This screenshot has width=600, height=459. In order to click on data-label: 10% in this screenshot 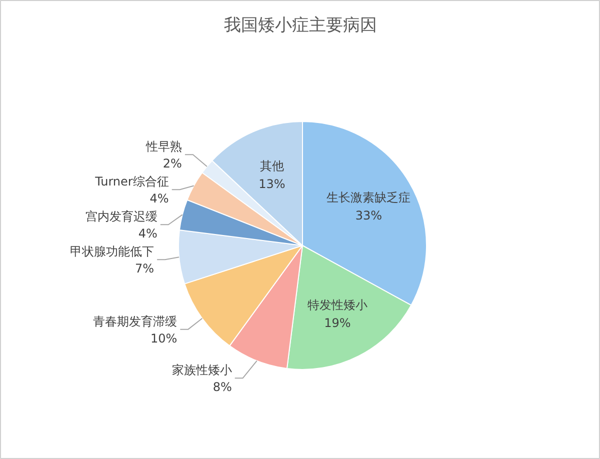, I will do `click(164, 338)`.